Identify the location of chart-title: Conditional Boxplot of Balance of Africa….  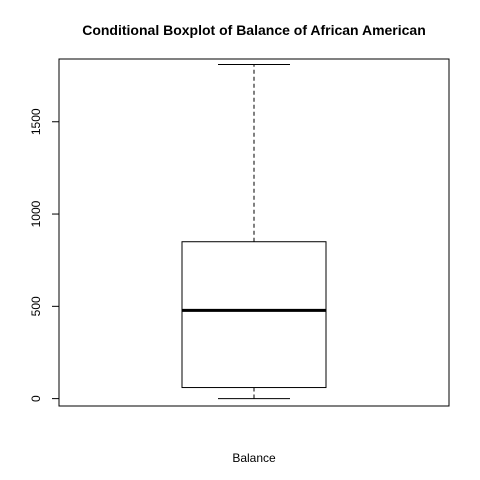
(254, 30).